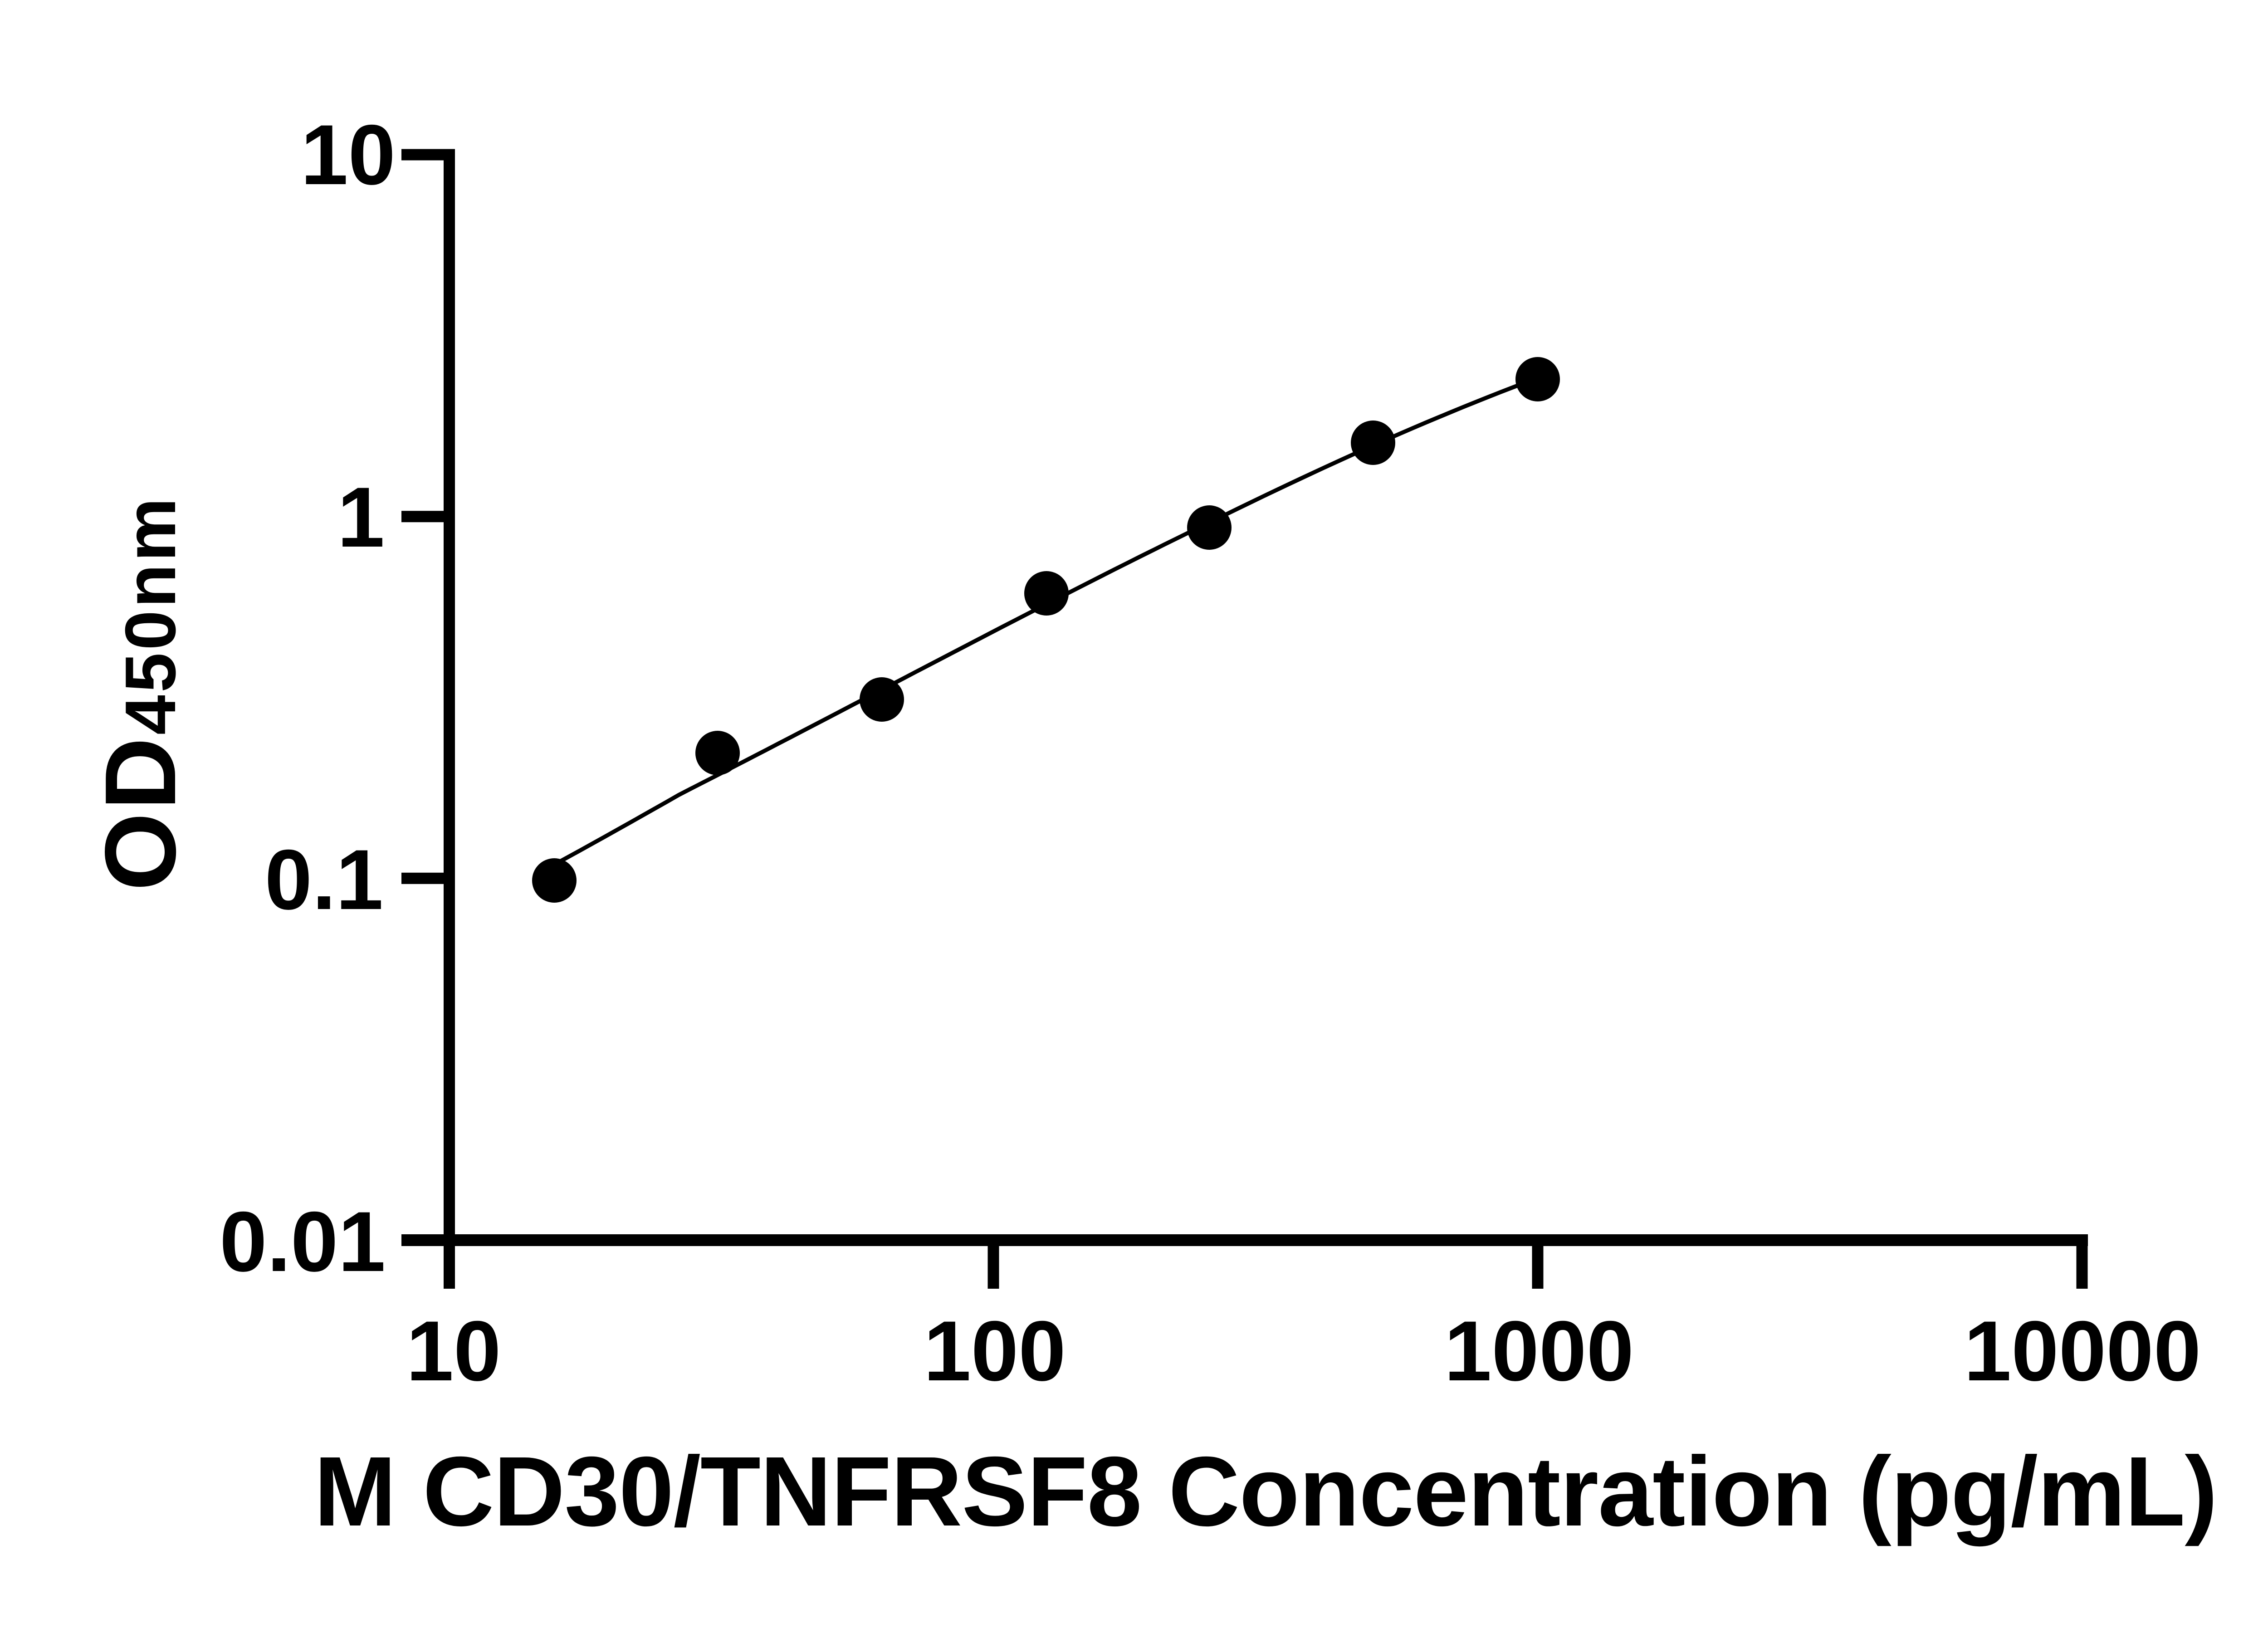  Describe the element at coordinates (140, 693) in the screenshot. I see `svg-text: OD450nm` at that location.